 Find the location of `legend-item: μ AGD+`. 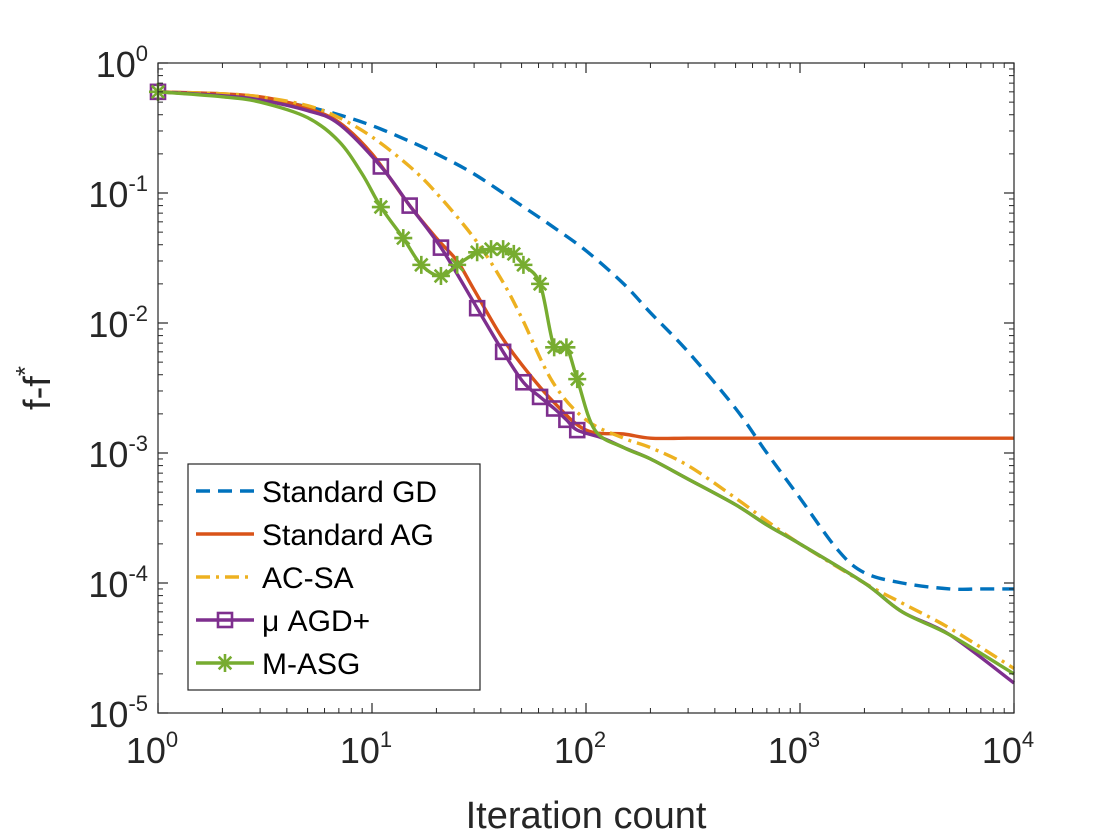

legend-item: μ AGD+ is located at coordinates (283, 621).